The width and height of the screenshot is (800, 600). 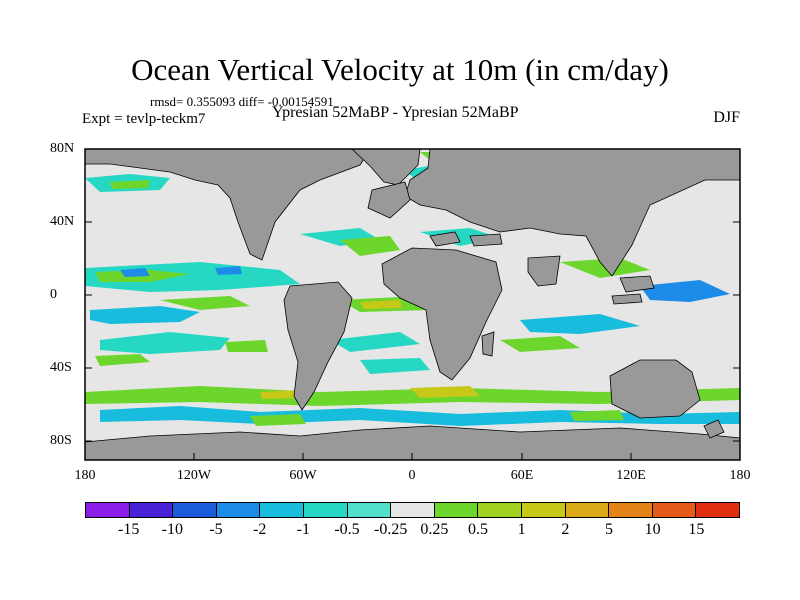 I want to click on colorbar-label: 0.5, so click(x=478, y=529).